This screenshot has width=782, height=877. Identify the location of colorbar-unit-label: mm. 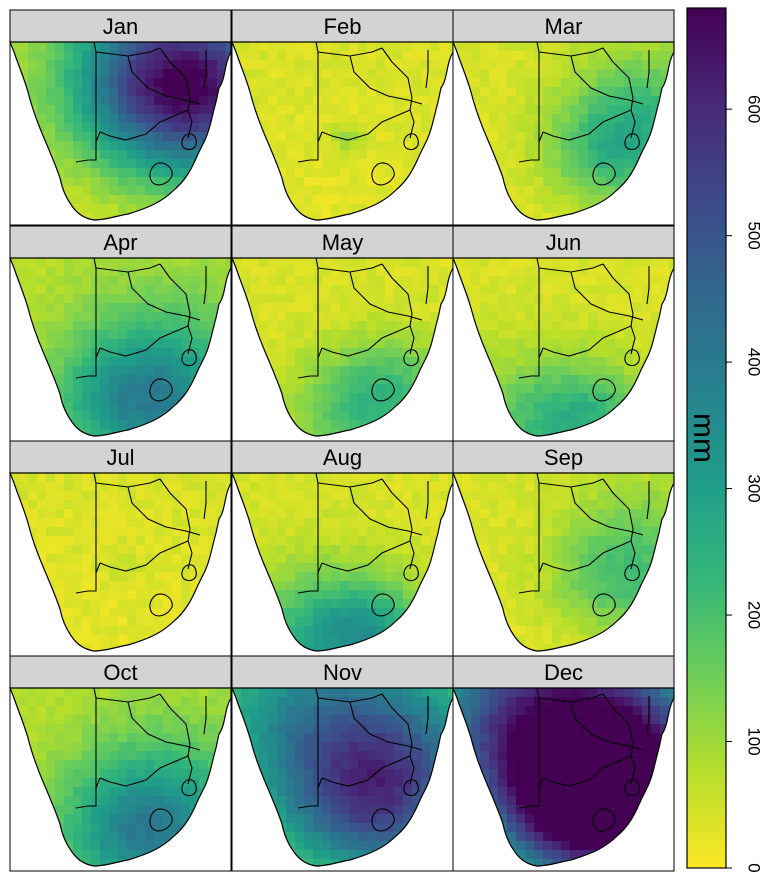
(703, 438).